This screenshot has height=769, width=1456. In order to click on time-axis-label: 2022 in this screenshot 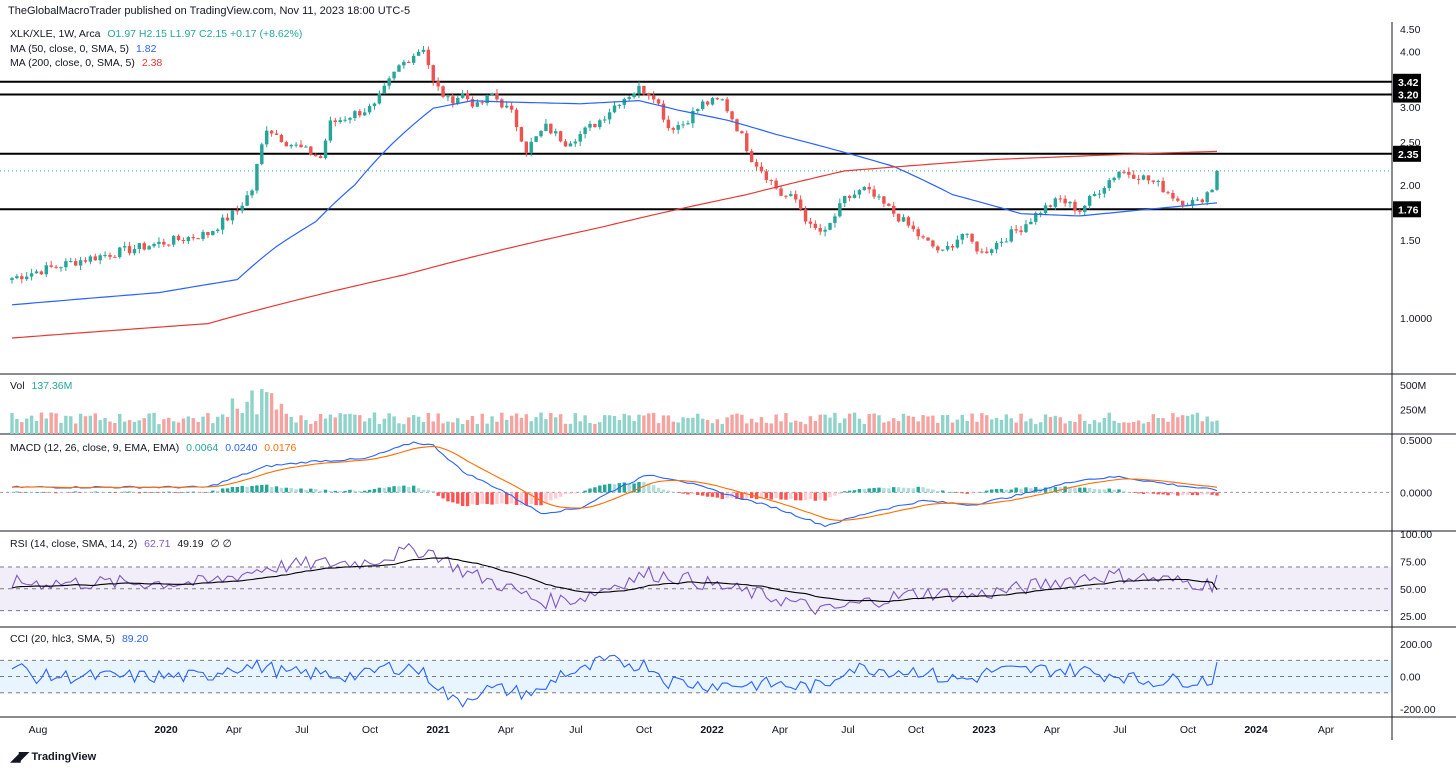, I will do `click(712, 730)`.